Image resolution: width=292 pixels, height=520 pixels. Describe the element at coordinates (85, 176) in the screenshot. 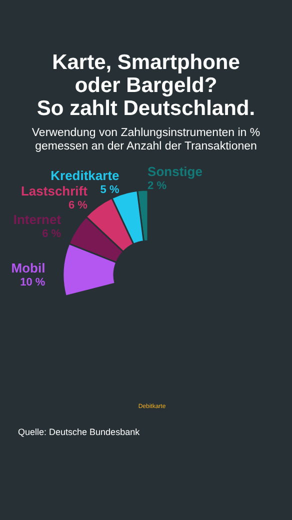

I see `slice-label: Kreditkarte` at that location.